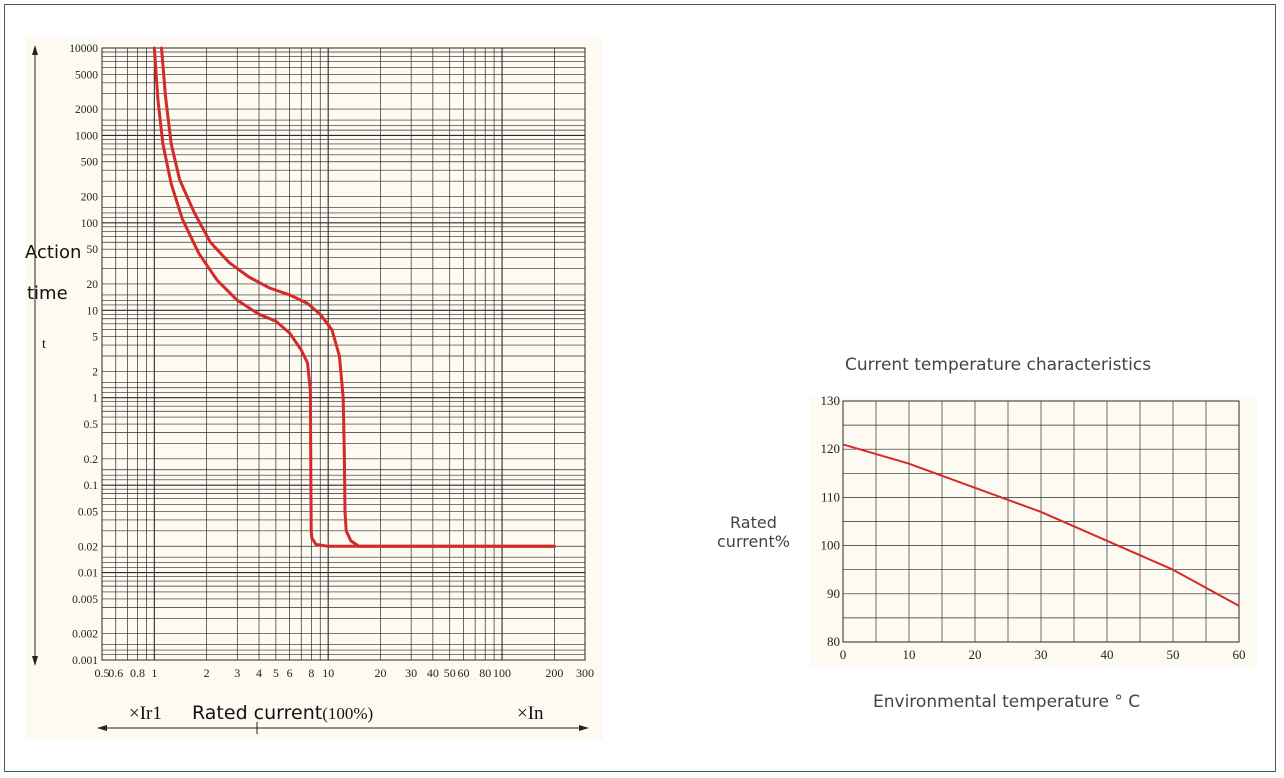  Describe the element at coordinates (411, 673) in the screenshot. I see `x-tick-label: 30` at that location.